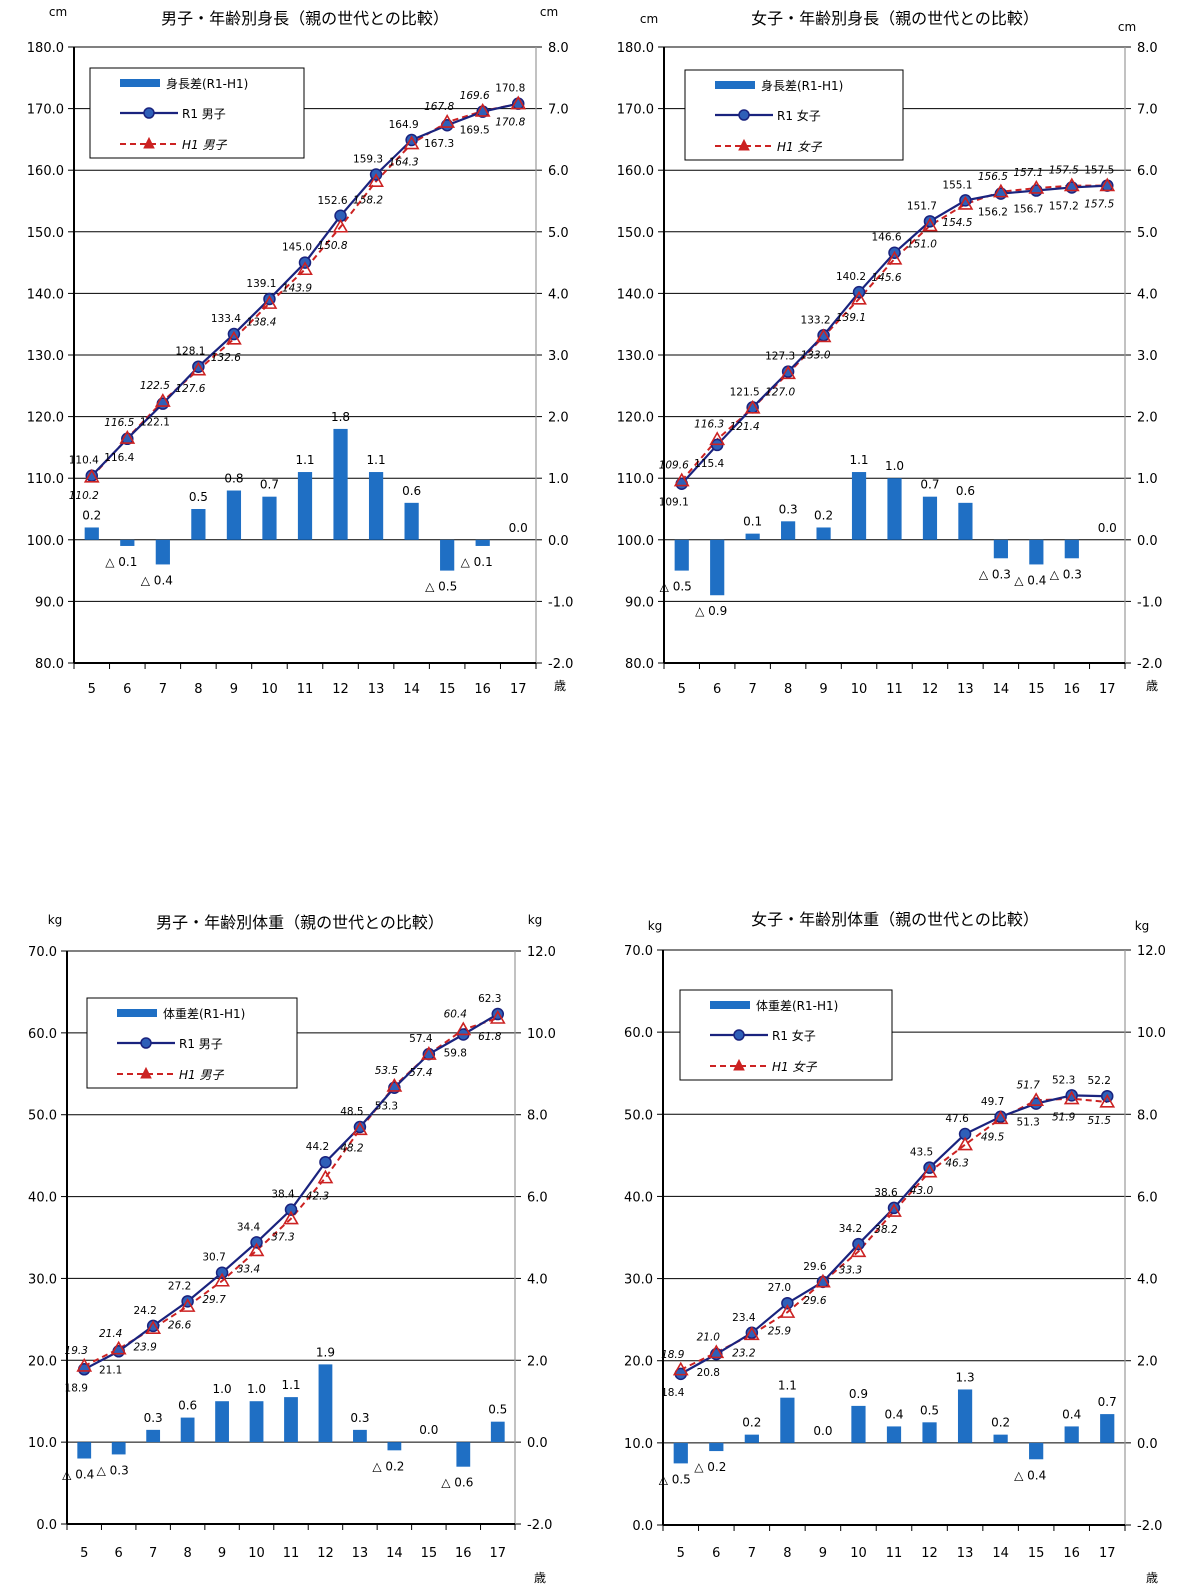 The width and height of the screenshot is (1203, 1595). Describe the element at coordinates (673, 1393) in the screenshot. I see `r1-value-label: 18.4` at that location.